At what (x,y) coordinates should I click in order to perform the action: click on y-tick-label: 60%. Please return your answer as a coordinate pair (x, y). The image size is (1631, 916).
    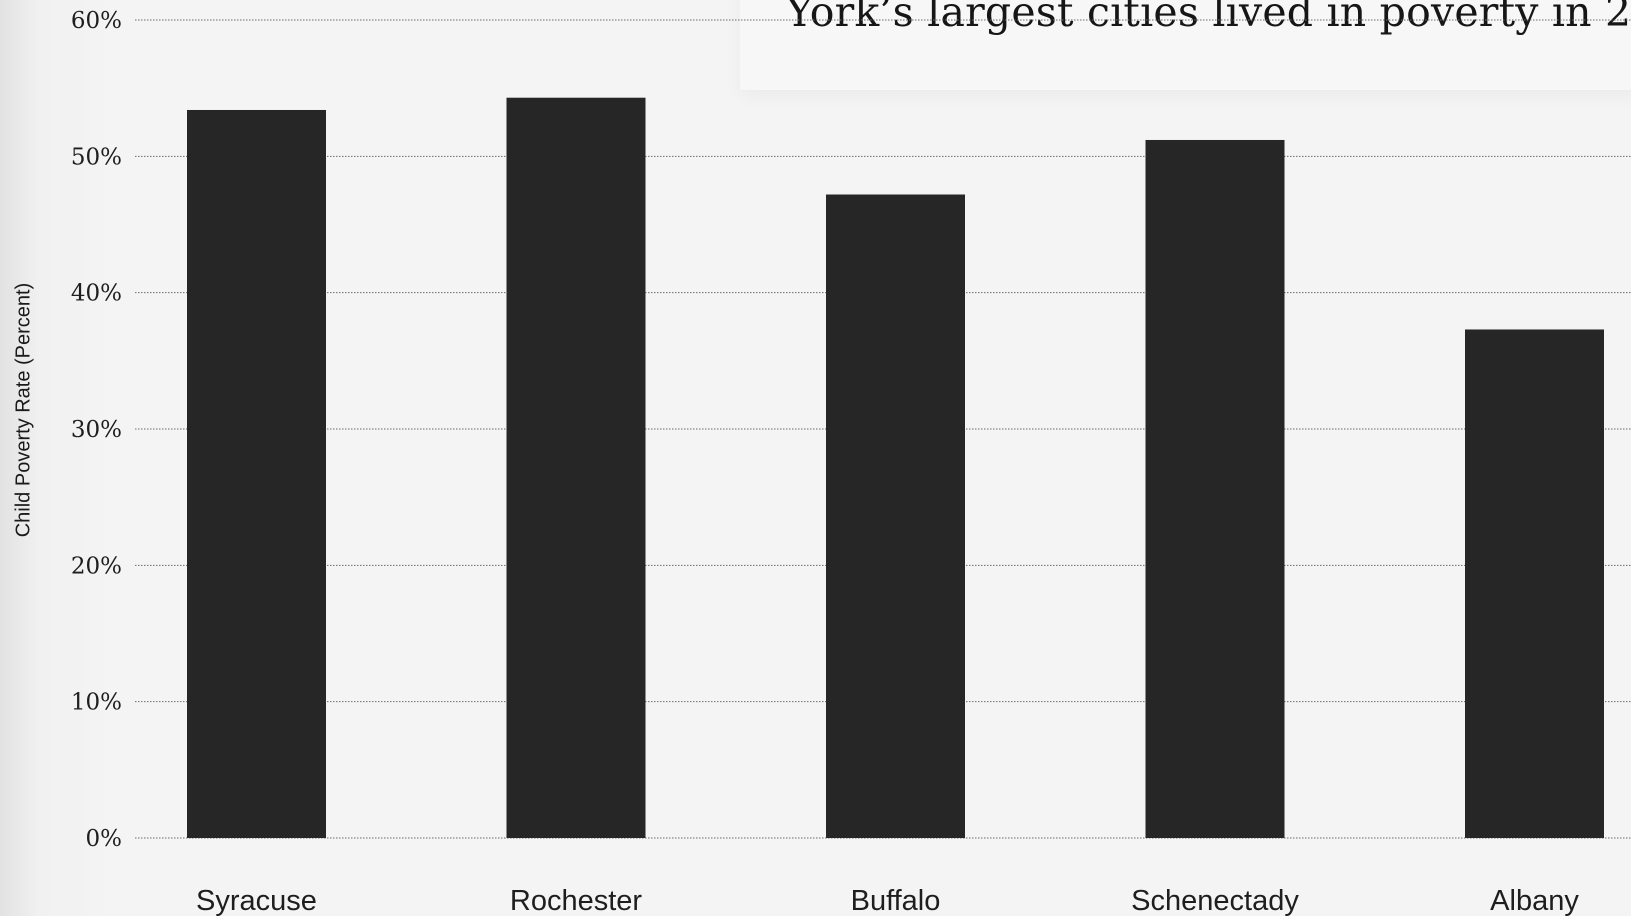
    Looking at the image, I should click on (96, 21).